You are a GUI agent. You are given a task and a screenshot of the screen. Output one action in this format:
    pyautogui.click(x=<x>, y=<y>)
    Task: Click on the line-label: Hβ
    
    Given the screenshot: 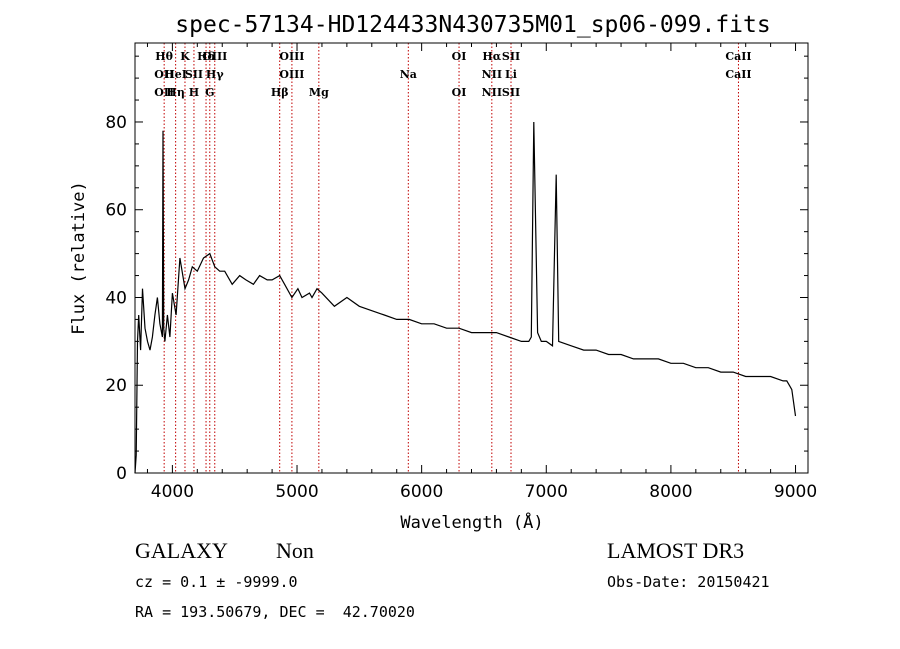 What is the action you would take?
    pyautogui.click(x=280, y=92)
    